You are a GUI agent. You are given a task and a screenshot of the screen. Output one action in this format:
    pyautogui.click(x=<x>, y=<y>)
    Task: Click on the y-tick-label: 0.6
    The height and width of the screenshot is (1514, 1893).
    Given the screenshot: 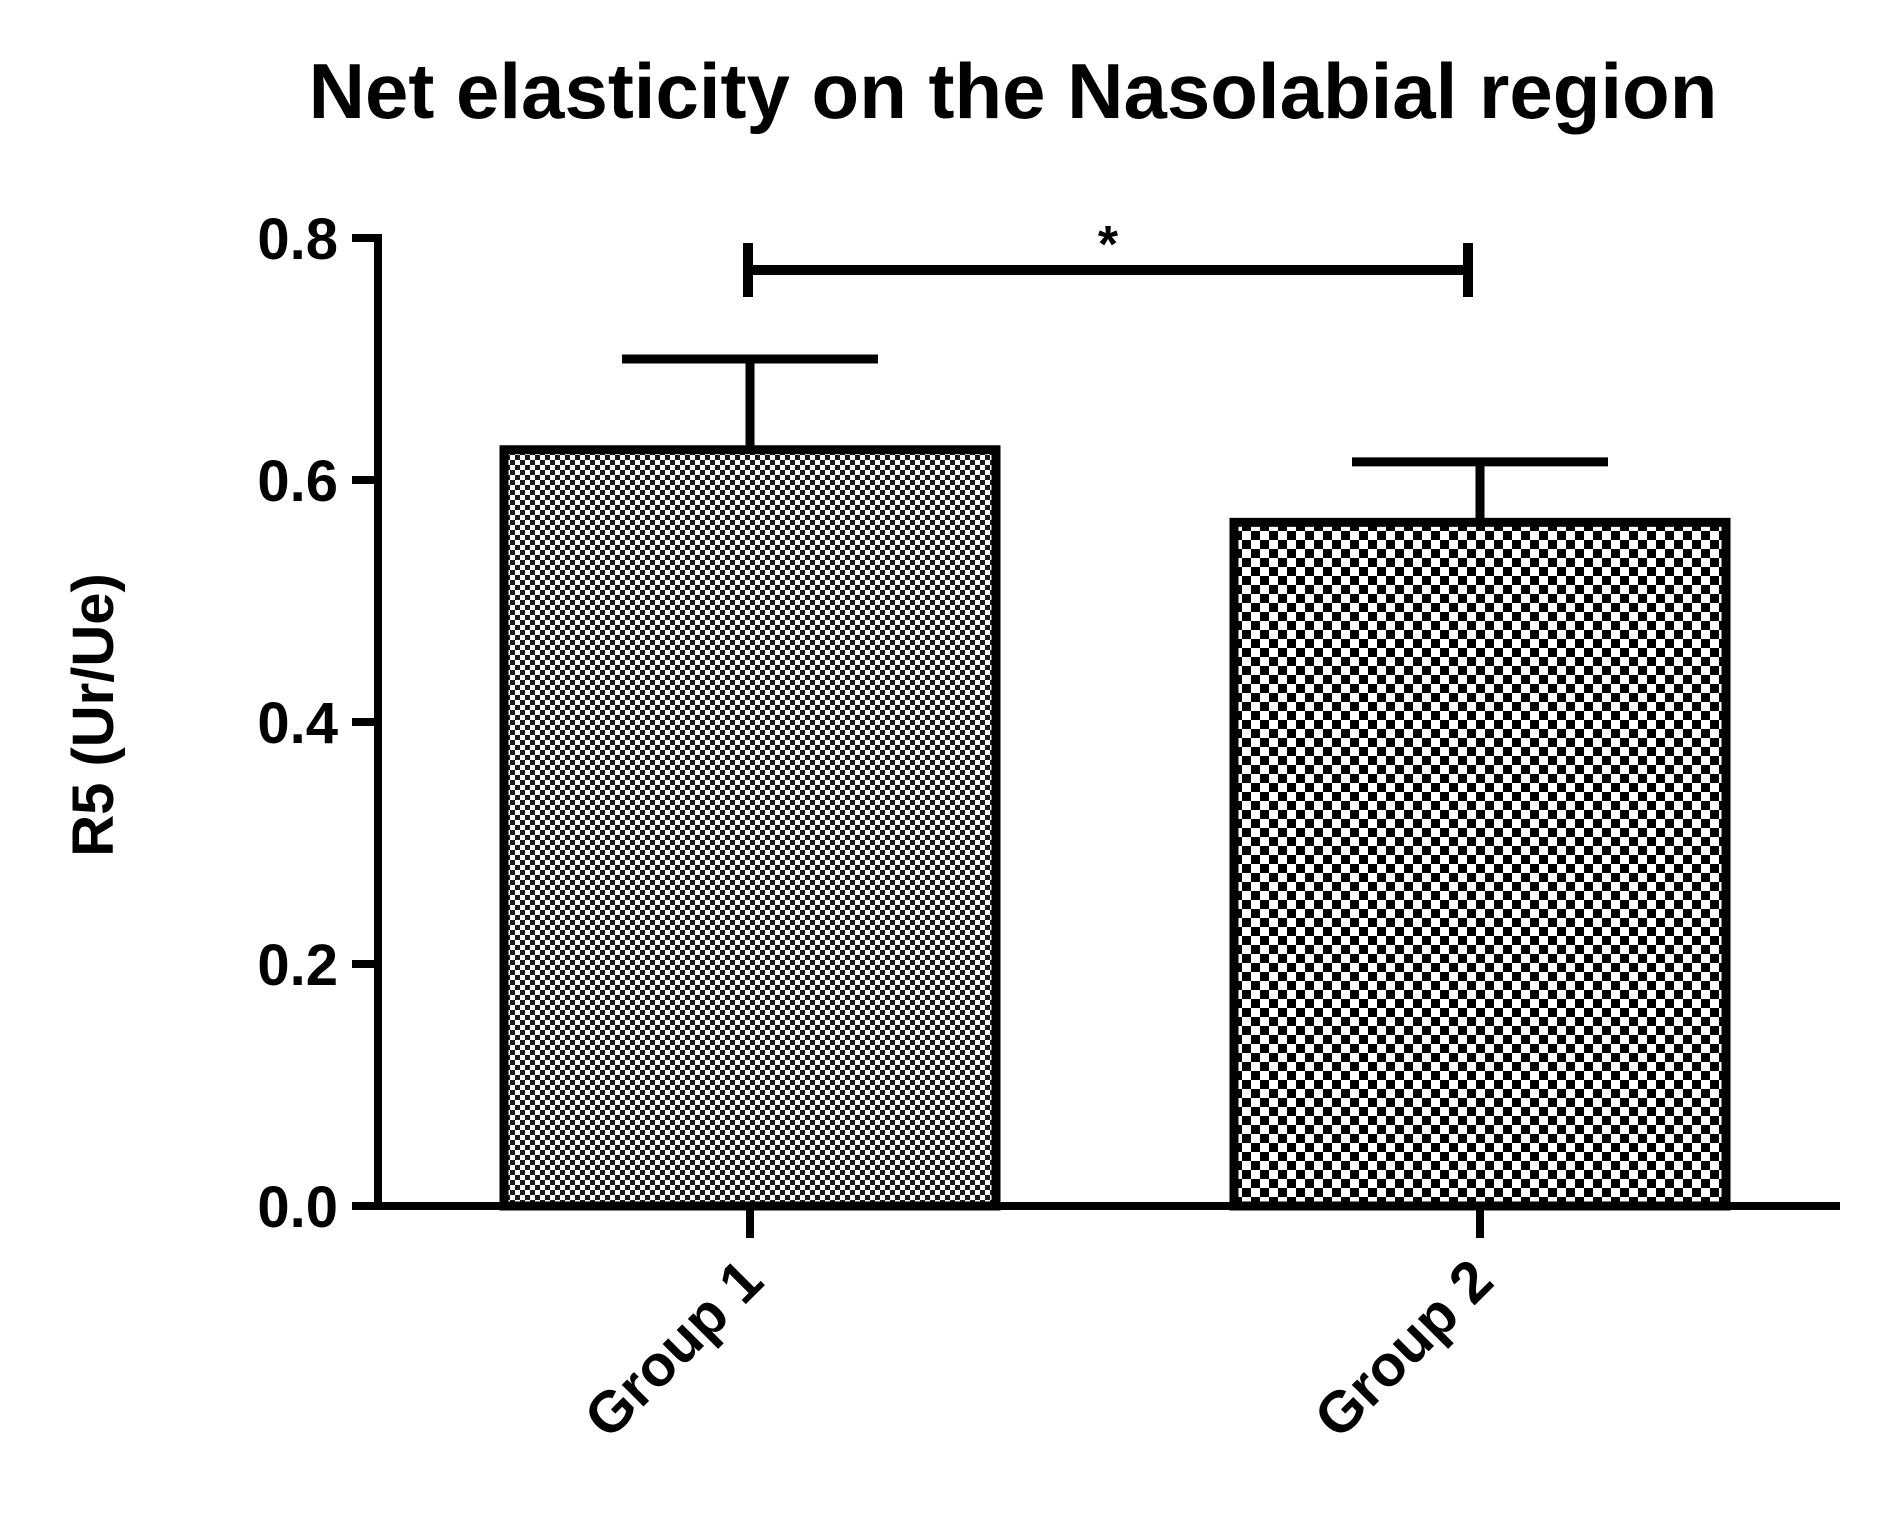 What is the action you would take?
    pyautogui.click(x=297, y=481)
    